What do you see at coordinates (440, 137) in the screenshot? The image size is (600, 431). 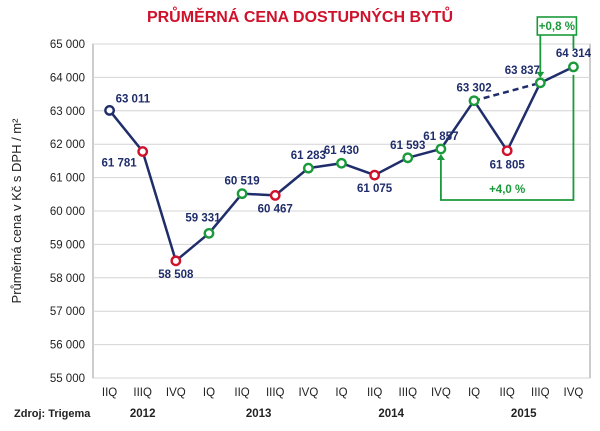 I see `data-label: 61 857` at bounding box center [440, 137].